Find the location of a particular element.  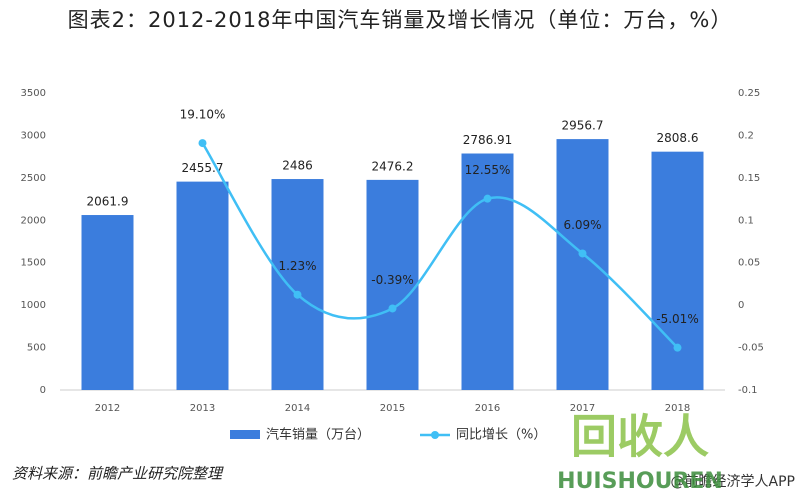

y2-tick-label: -0.05 is located at coordinates (751, 348).